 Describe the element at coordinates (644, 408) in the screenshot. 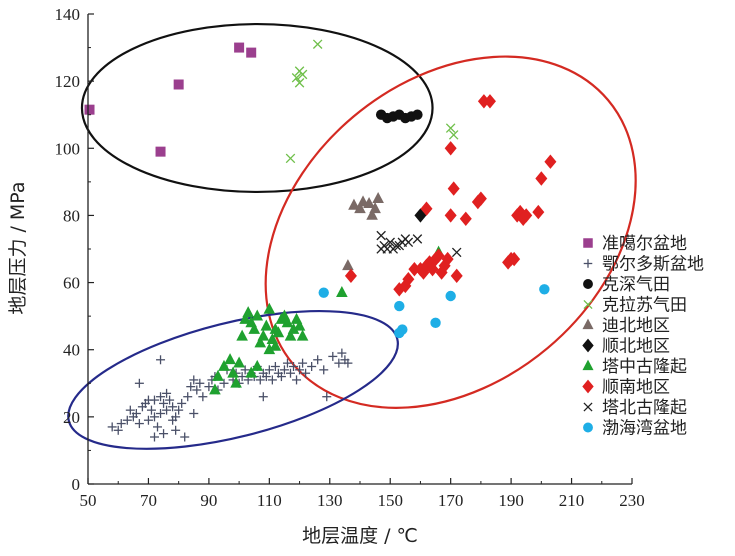

I see `legend-label: 塔北古隆起` at that location.